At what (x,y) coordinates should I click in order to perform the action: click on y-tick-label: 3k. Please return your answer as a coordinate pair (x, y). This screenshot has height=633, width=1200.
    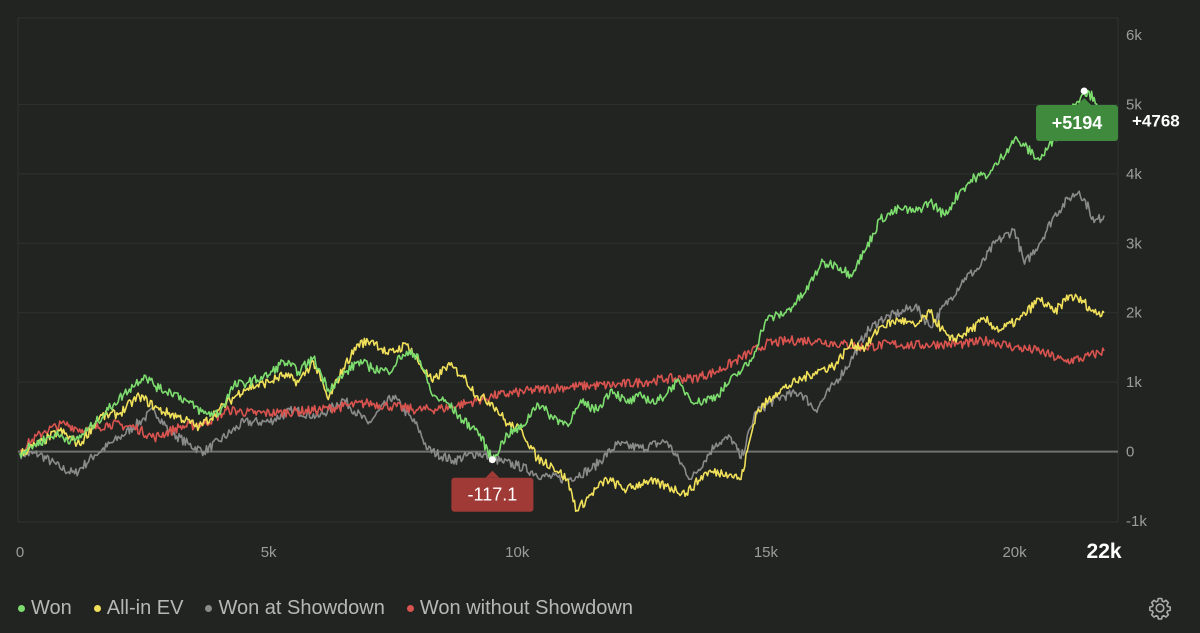
    Looking at the image, I should click on (1134, 243).